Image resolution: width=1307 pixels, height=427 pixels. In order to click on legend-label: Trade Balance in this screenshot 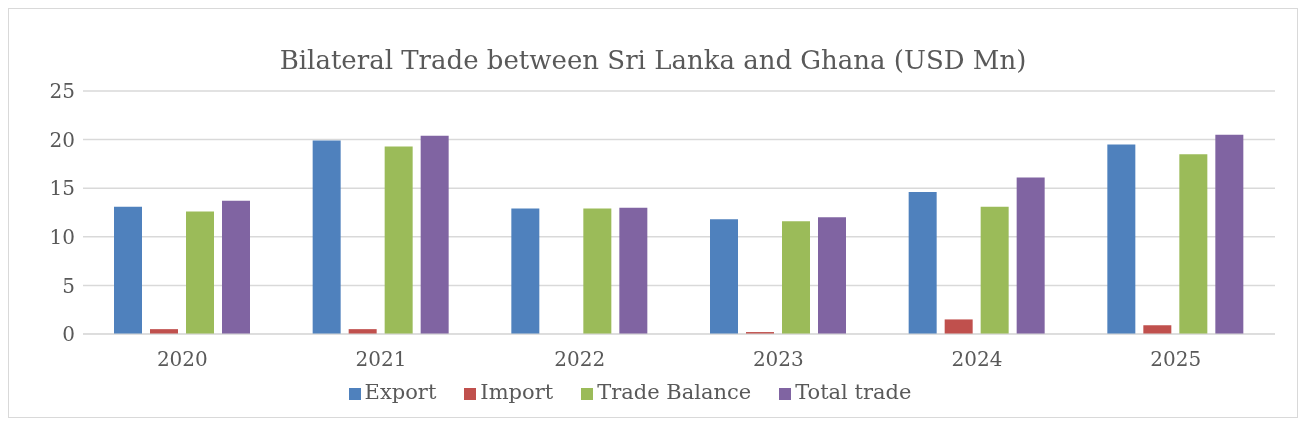, I will do `click(674, 392)`.